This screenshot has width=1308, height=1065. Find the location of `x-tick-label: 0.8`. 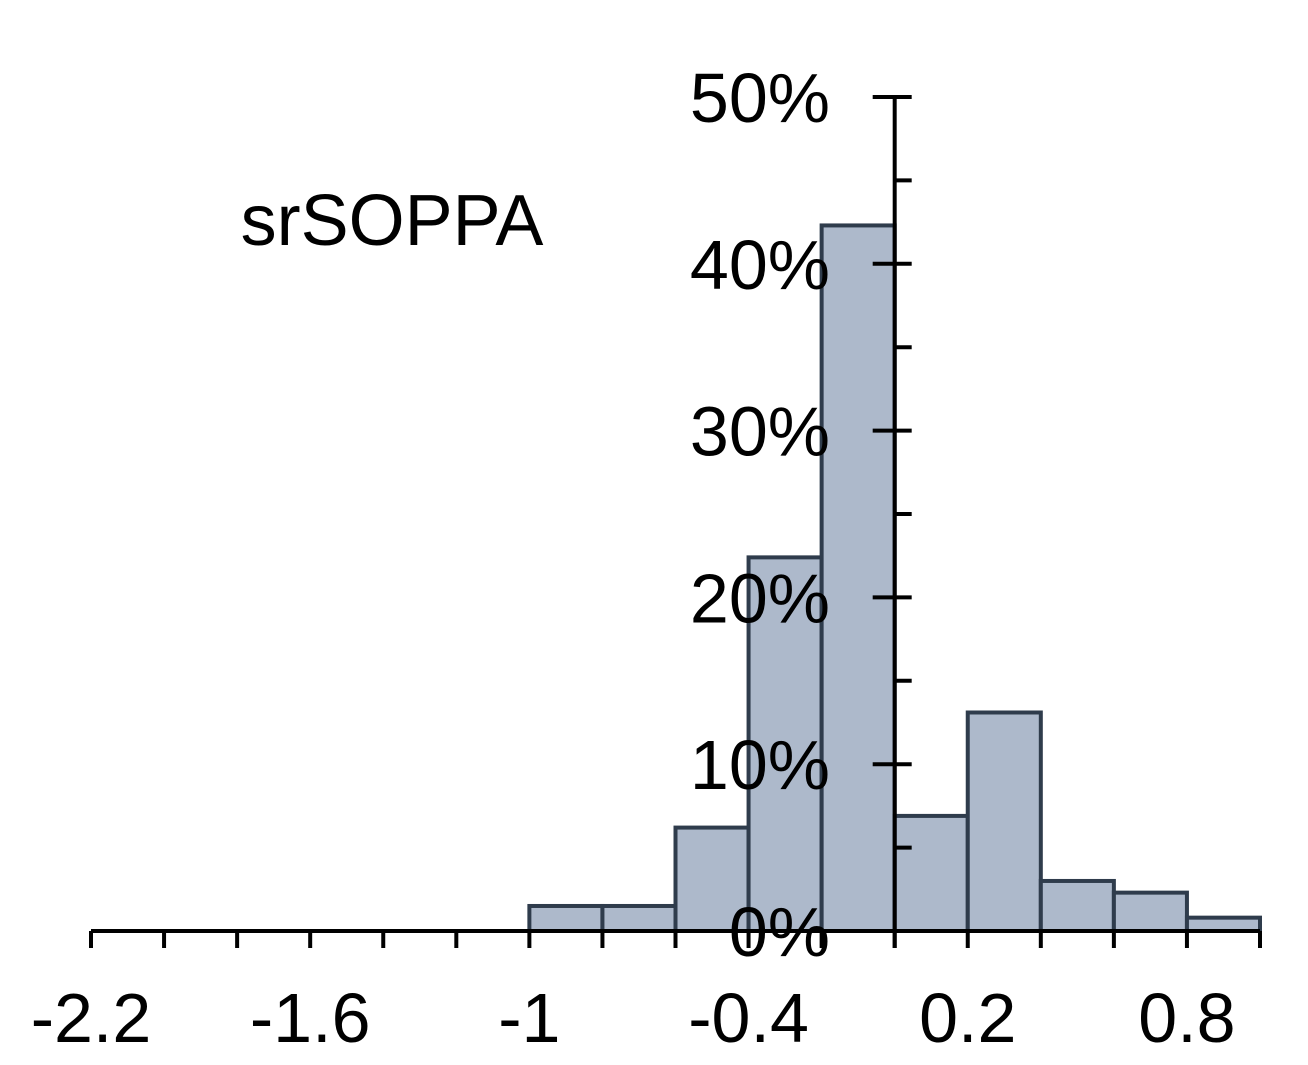

x-tick-label: 0.8 is located at coordinates (1186, 1018).